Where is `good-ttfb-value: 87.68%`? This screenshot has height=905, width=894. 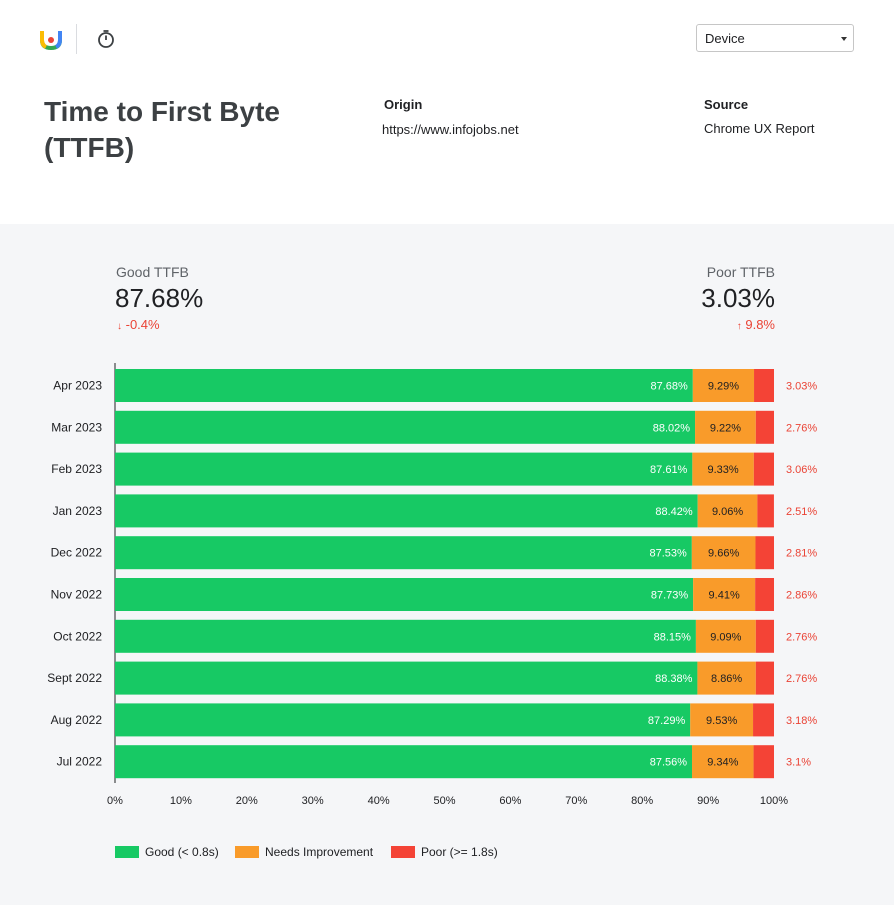
good-ttfb-value: 87.68% is located at coordinates (159, 298).